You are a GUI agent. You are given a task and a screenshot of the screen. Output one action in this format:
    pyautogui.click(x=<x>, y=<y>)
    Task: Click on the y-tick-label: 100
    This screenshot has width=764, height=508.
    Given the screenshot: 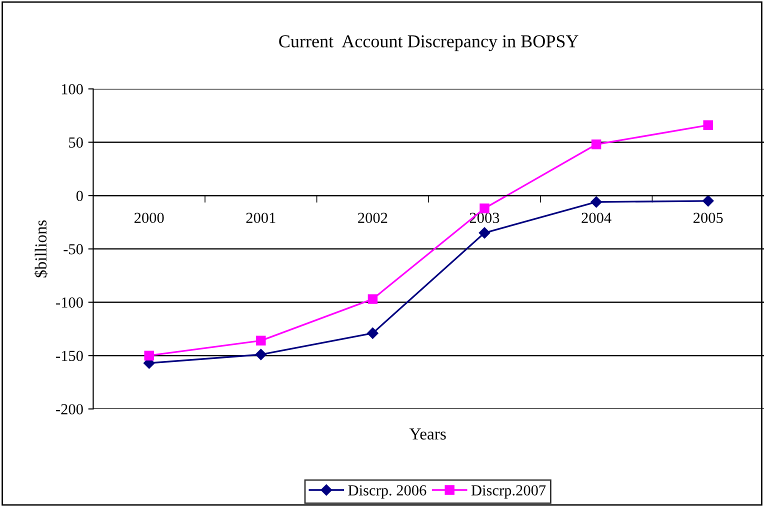 What is the action you would take?
    pyautogui.click(x=72, y=89)
    